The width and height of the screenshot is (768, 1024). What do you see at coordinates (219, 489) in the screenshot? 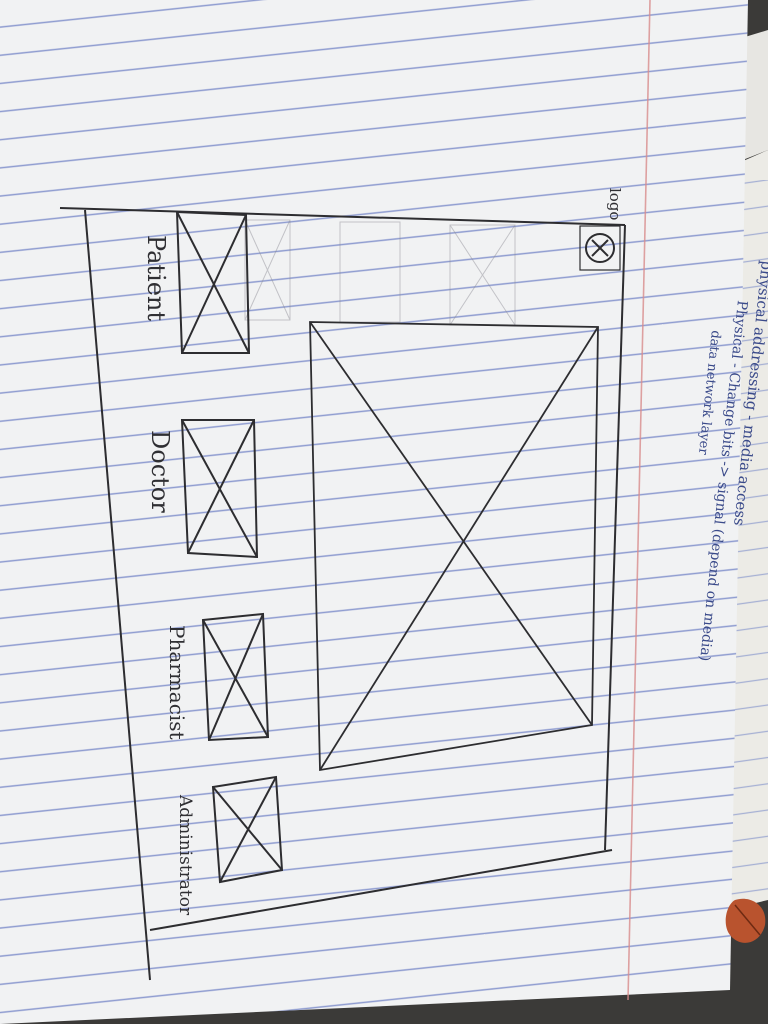
I see `doctor-image-placeholder` at bounding box center [219, 489].